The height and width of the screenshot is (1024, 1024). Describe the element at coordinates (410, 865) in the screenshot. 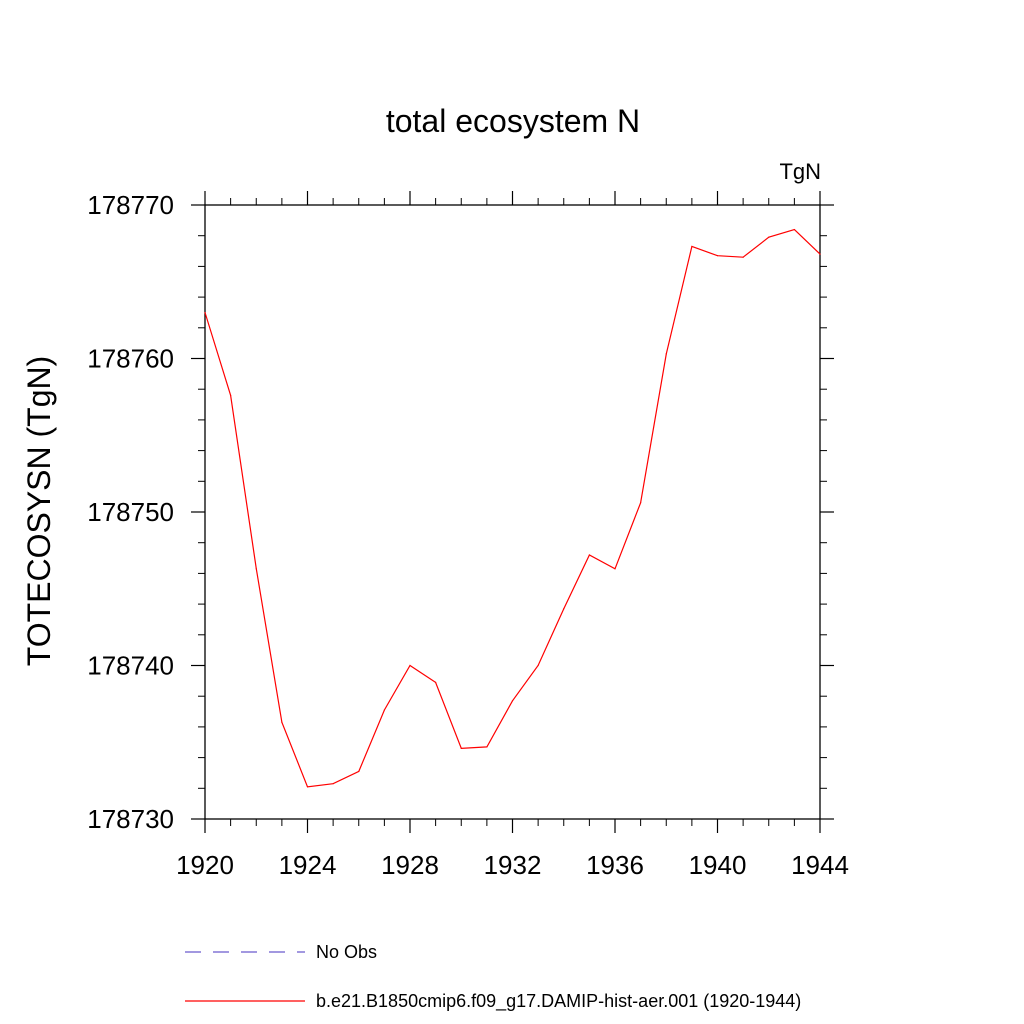

I see `x-tick-label: 1928` at that location.